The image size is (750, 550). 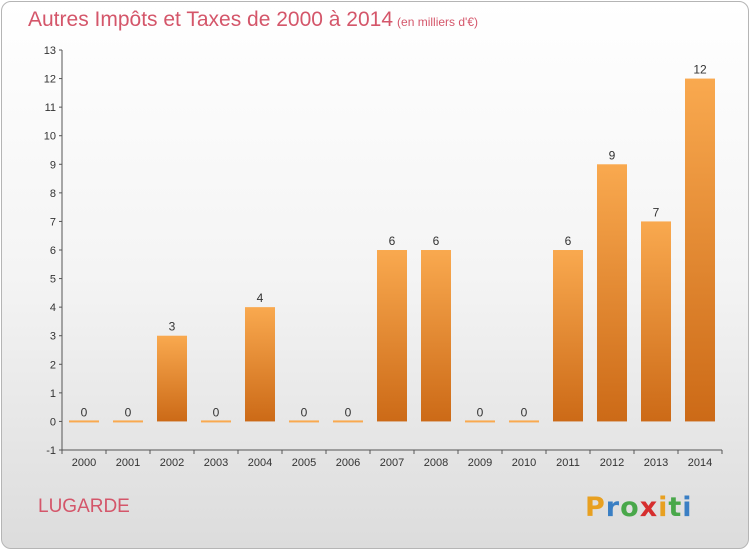 I want to click on x-tick-label: 2003, so click(x=216, y=463).